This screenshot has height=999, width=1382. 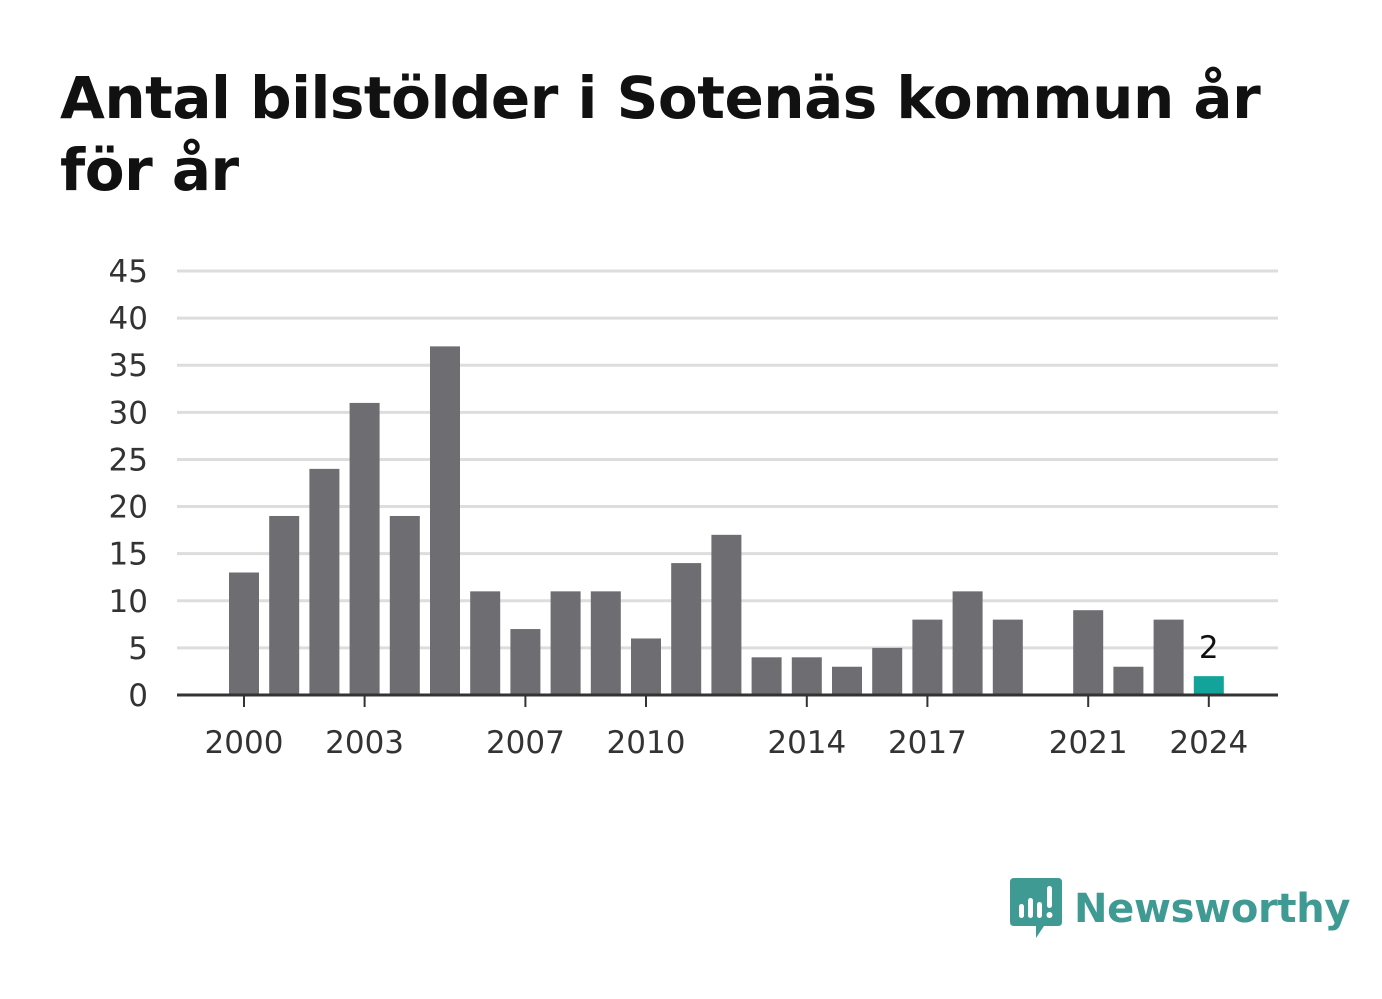 I want to click on y-tick-label-5: 5, so click(x=138, y=649).